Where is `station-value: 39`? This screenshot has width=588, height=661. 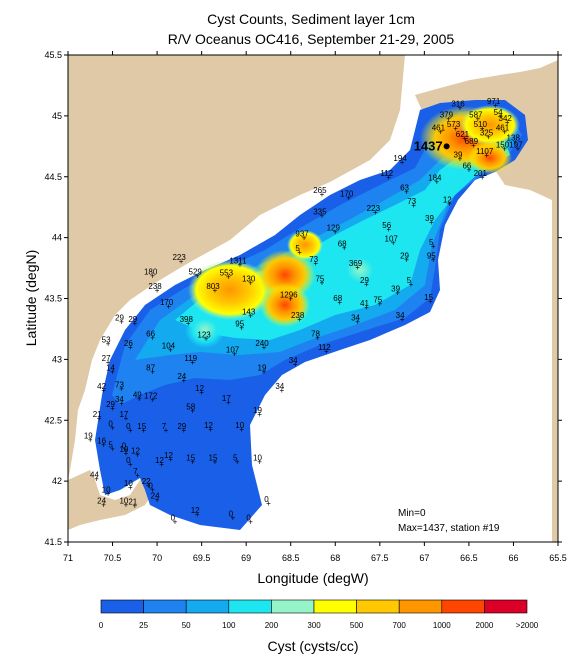 station-value: 39 is located at coordinates (429, 218).